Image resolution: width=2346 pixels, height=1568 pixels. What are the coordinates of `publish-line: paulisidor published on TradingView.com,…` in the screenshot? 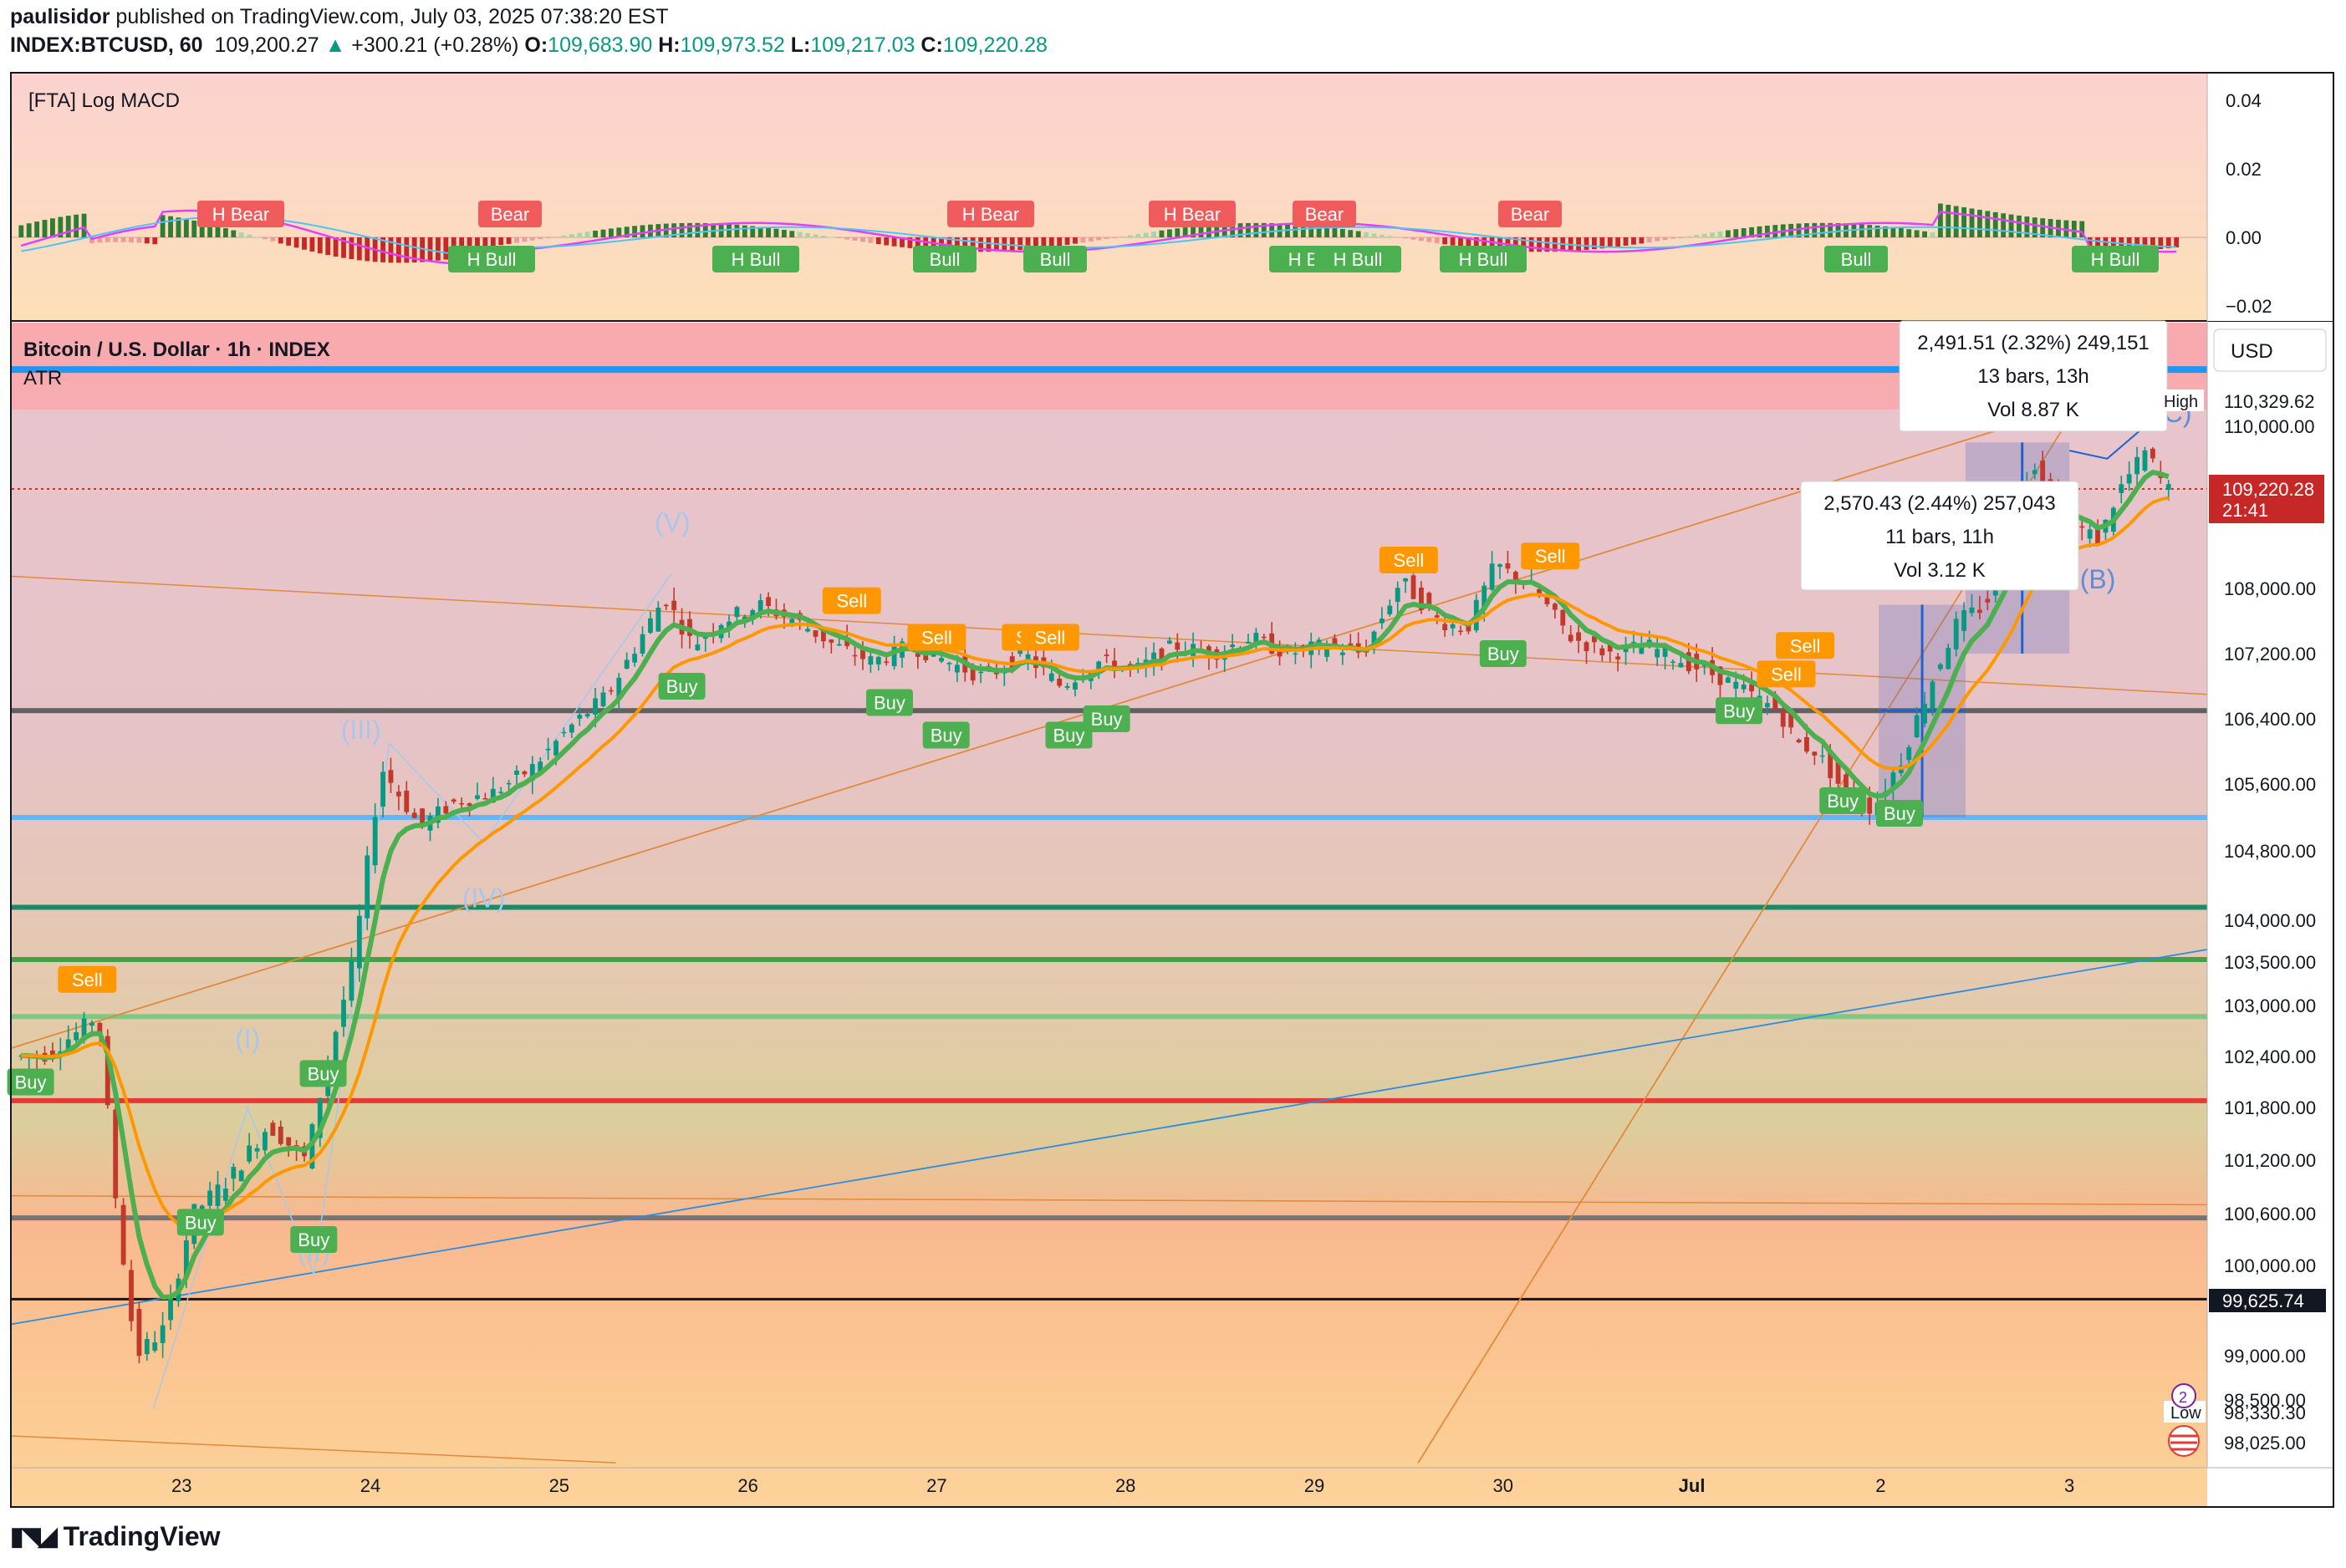 It's located at (339, 17).